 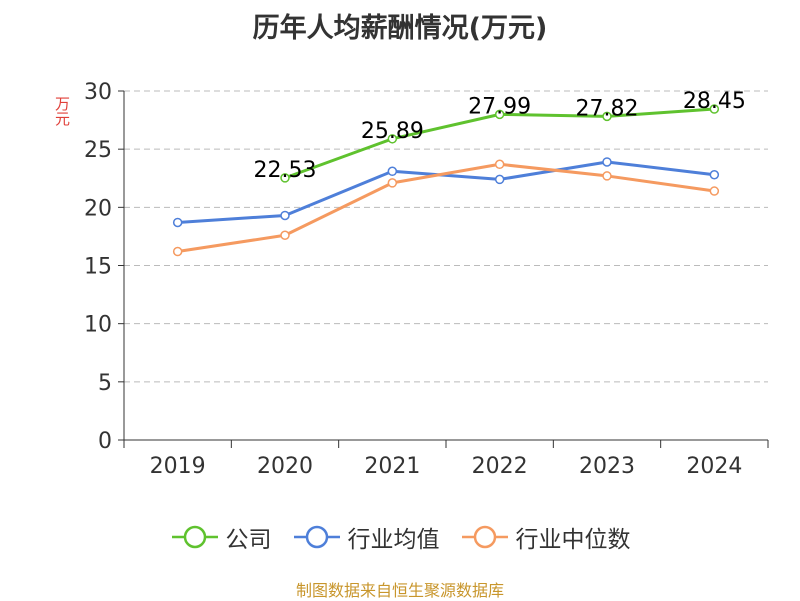 I want to click on x-tick-label: 2022, so click(x=500, y=466).